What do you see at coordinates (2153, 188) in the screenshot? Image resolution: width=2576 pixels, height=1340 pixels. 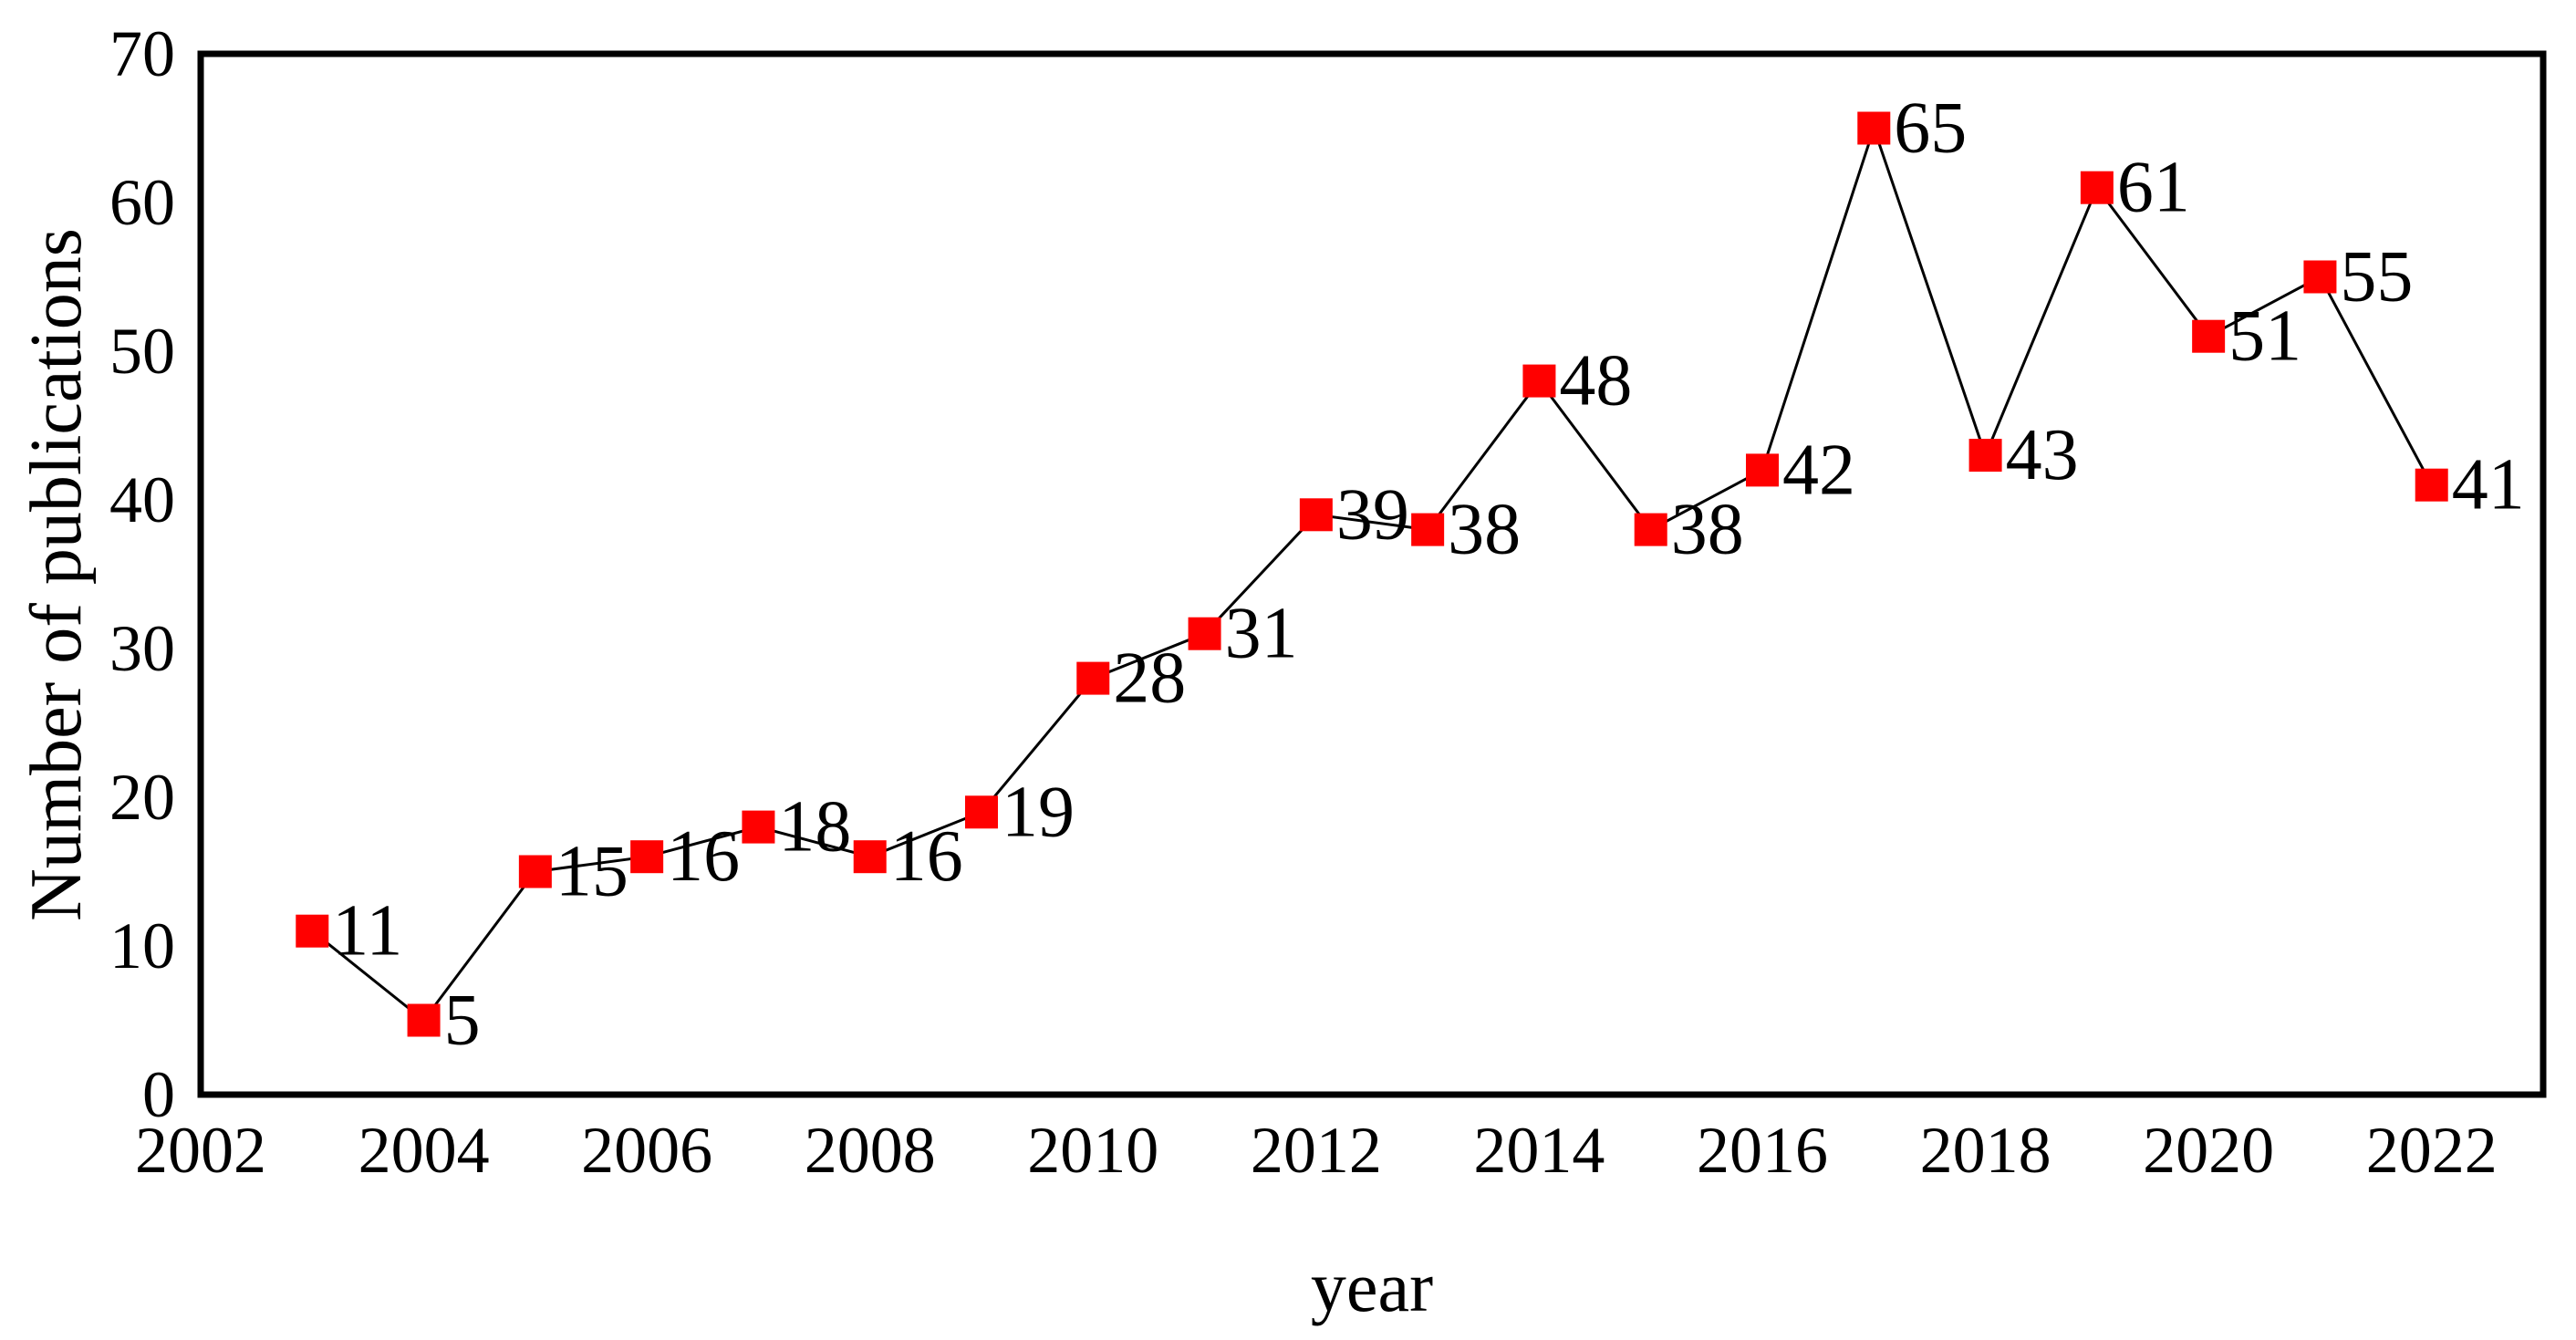 I see `data-point-value-label: 61` at bounding box center [2153, 188].